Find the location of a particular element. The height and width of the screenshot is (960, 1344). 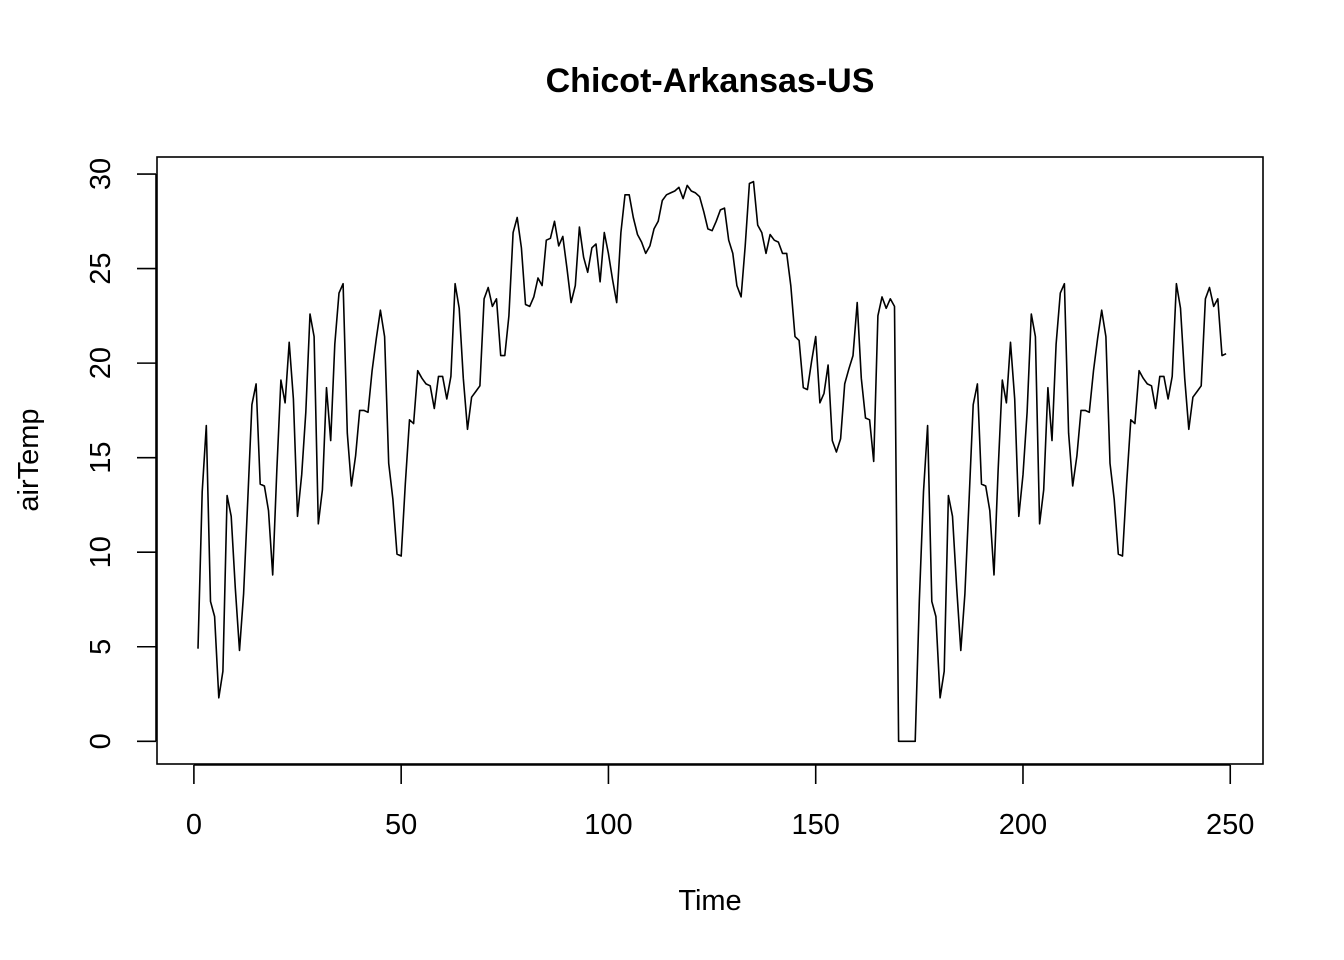

x-tick-label: 250 is located at coordinates (1230, 825).